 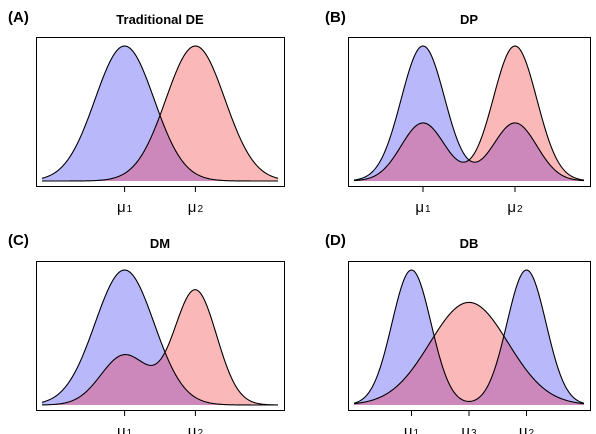 I want to click on density-area-red, so click(x=160, y=113).